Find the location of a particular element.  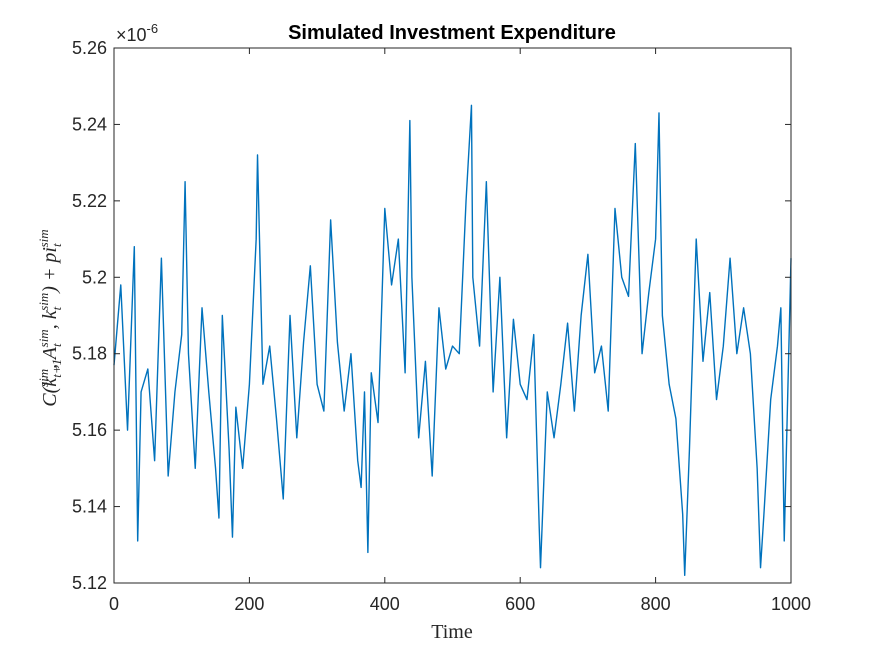

y-axis-exponent-power: -6 is located at coordinates (153, 28).